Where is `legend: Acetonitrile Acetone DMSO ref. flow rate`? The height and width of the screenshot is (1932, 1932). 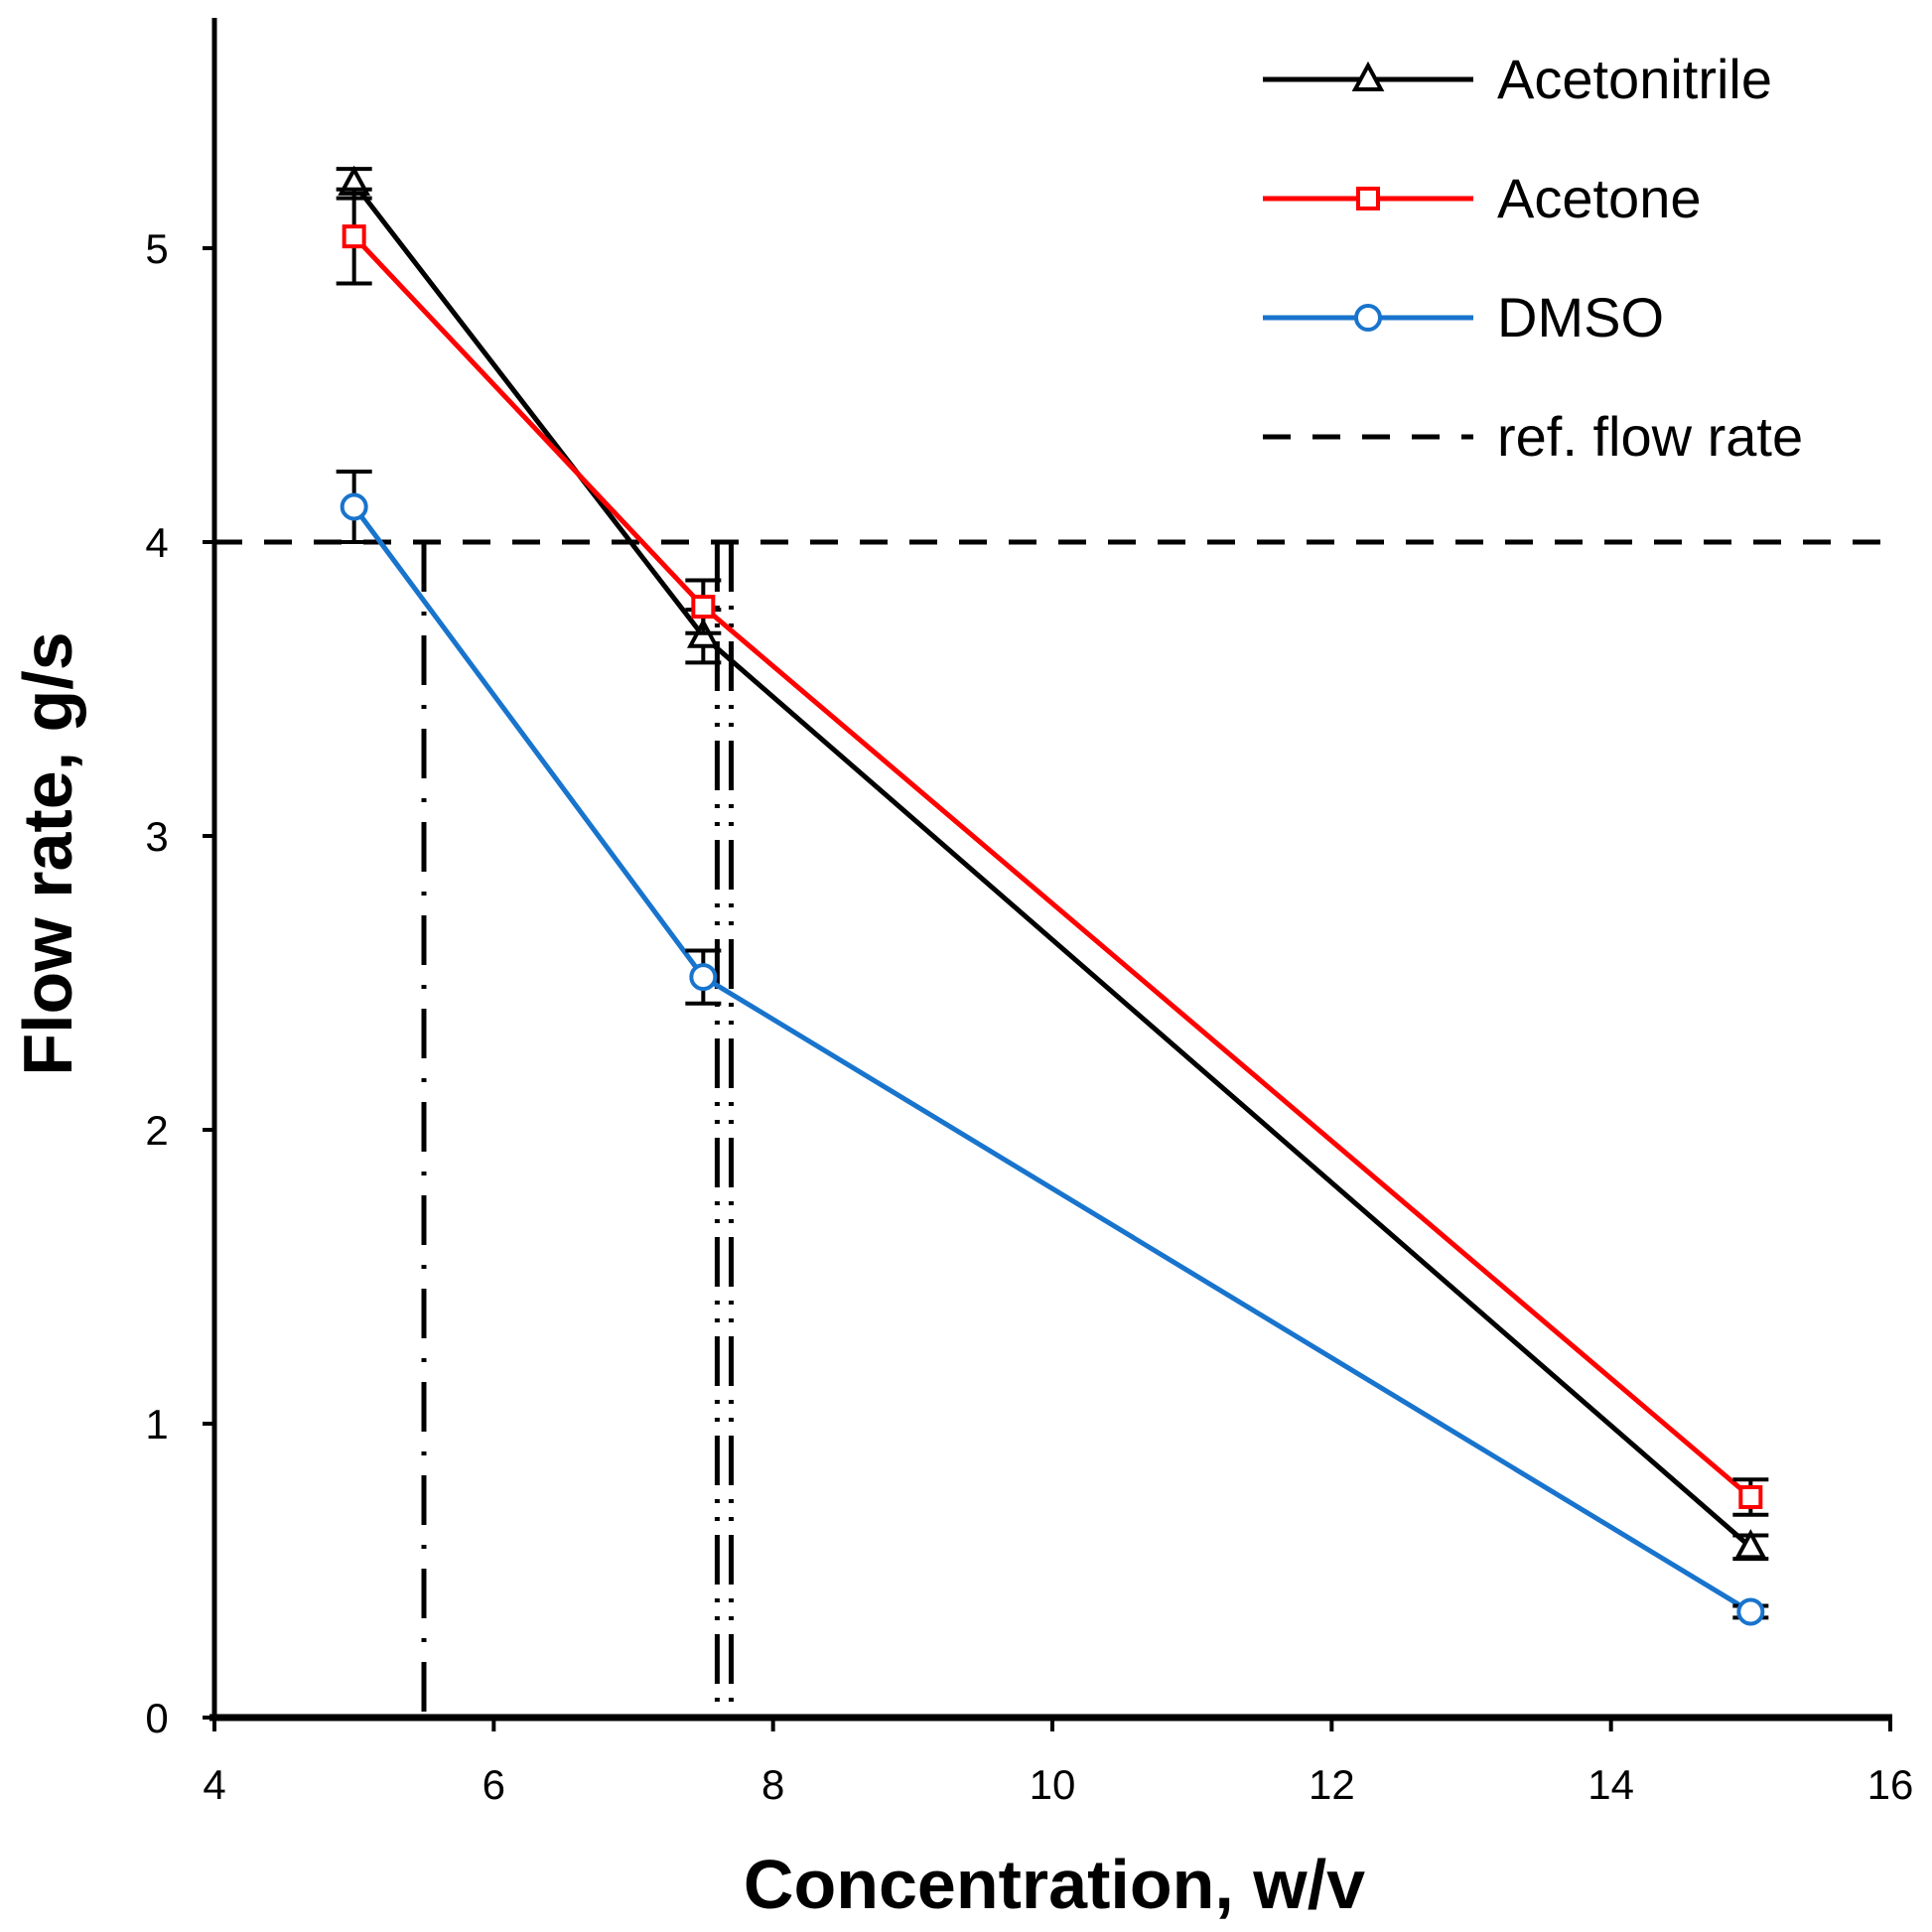 legend: Acetonitrile Acetone DMSO ref. flow rate is located at coordinates (1650, 258).